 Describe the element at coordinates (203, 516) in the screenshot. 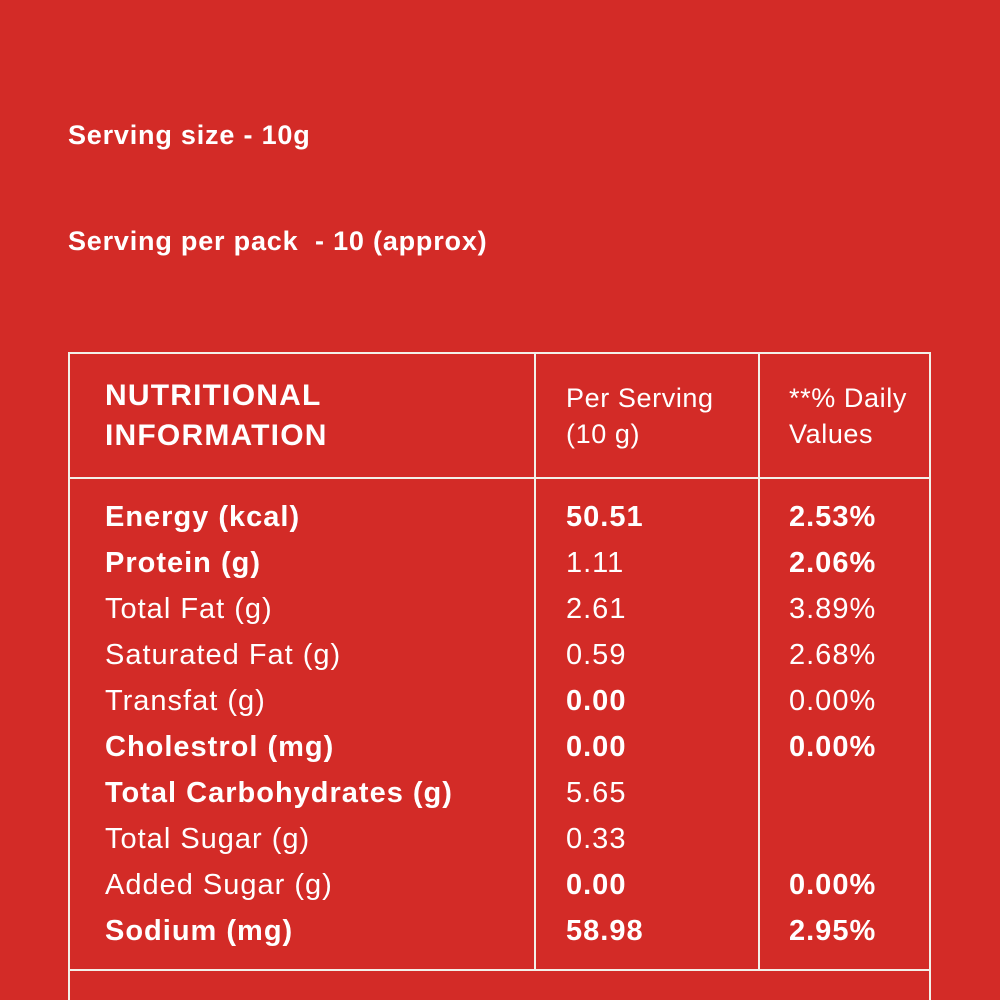

I see `row-label: Energy (kcal)` at that location.